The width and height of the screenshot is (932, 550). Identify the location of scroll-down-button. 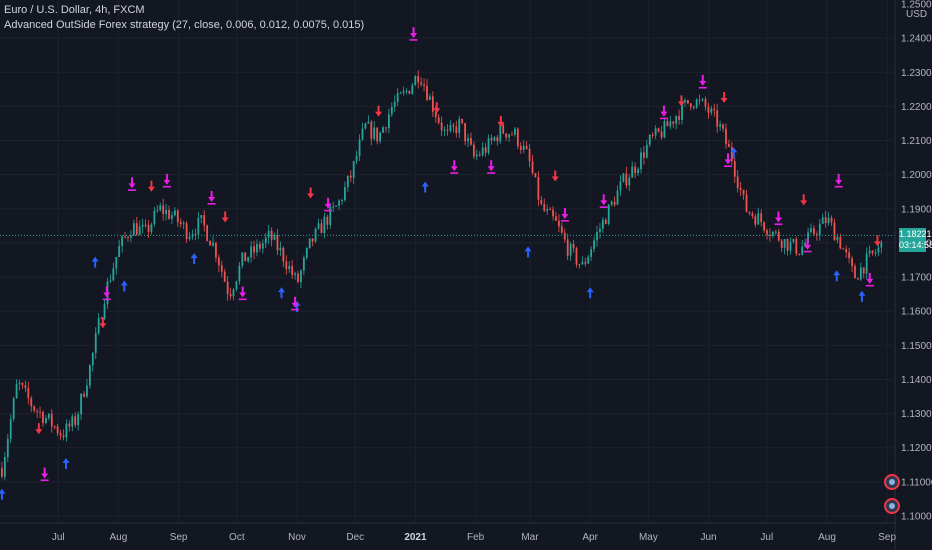
(892, 506).